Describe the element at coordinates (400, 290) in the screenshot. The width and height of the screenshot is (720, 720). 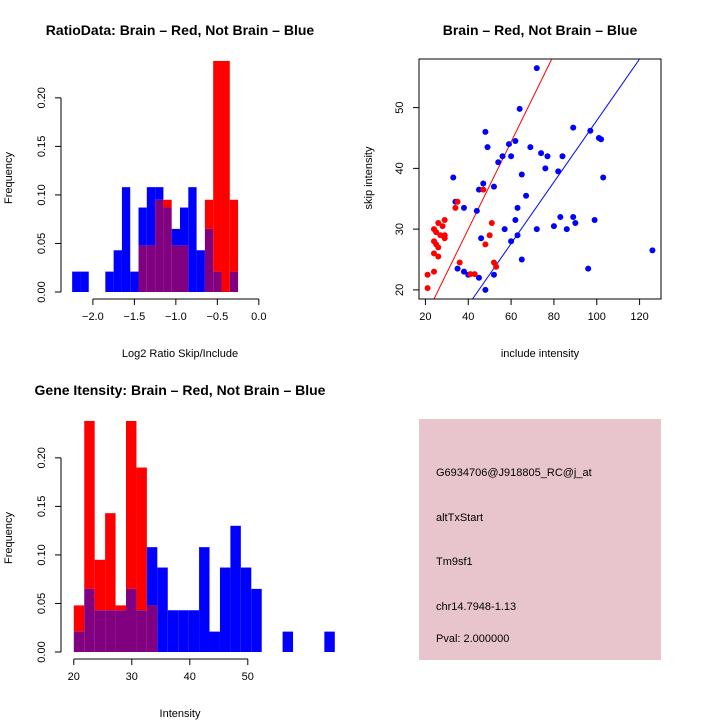
I see `scatter-y-tick-label: 20` at that location.